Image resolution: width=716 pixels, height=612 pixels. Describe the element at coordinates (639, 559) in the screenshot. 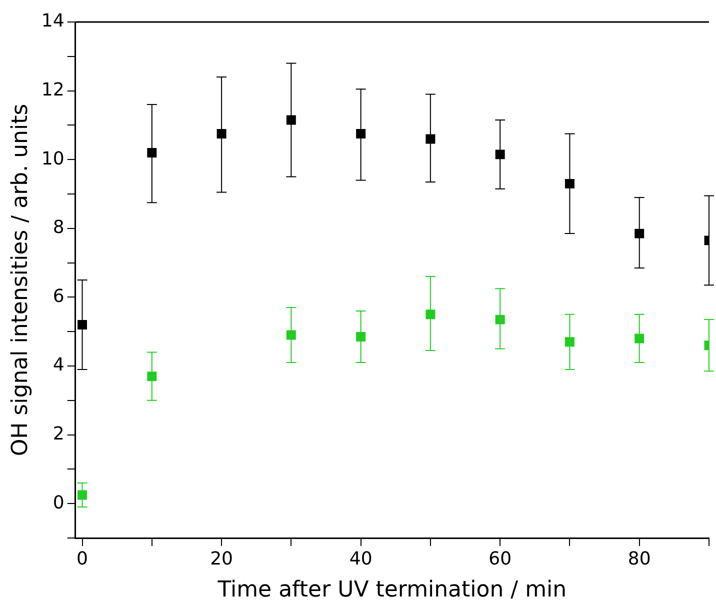

I see `x-tick-label: 80` at that location.